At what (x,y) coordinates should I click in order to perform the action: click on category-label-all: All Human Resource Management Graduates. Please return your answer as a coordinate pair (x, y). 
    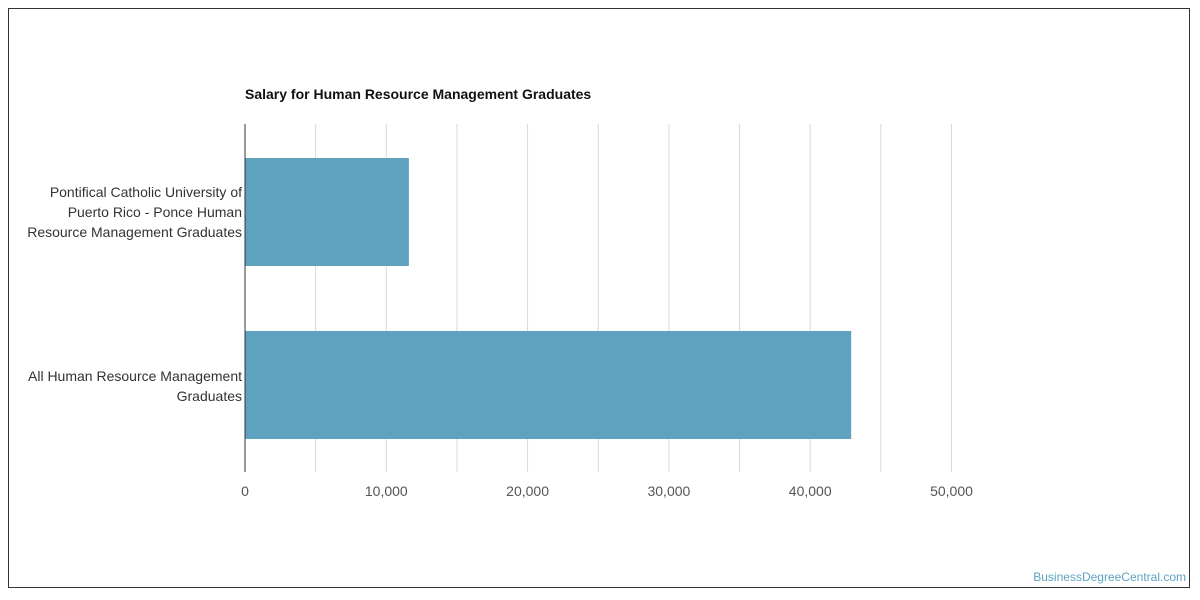
    Looking at the image, I should click on (135, 386).